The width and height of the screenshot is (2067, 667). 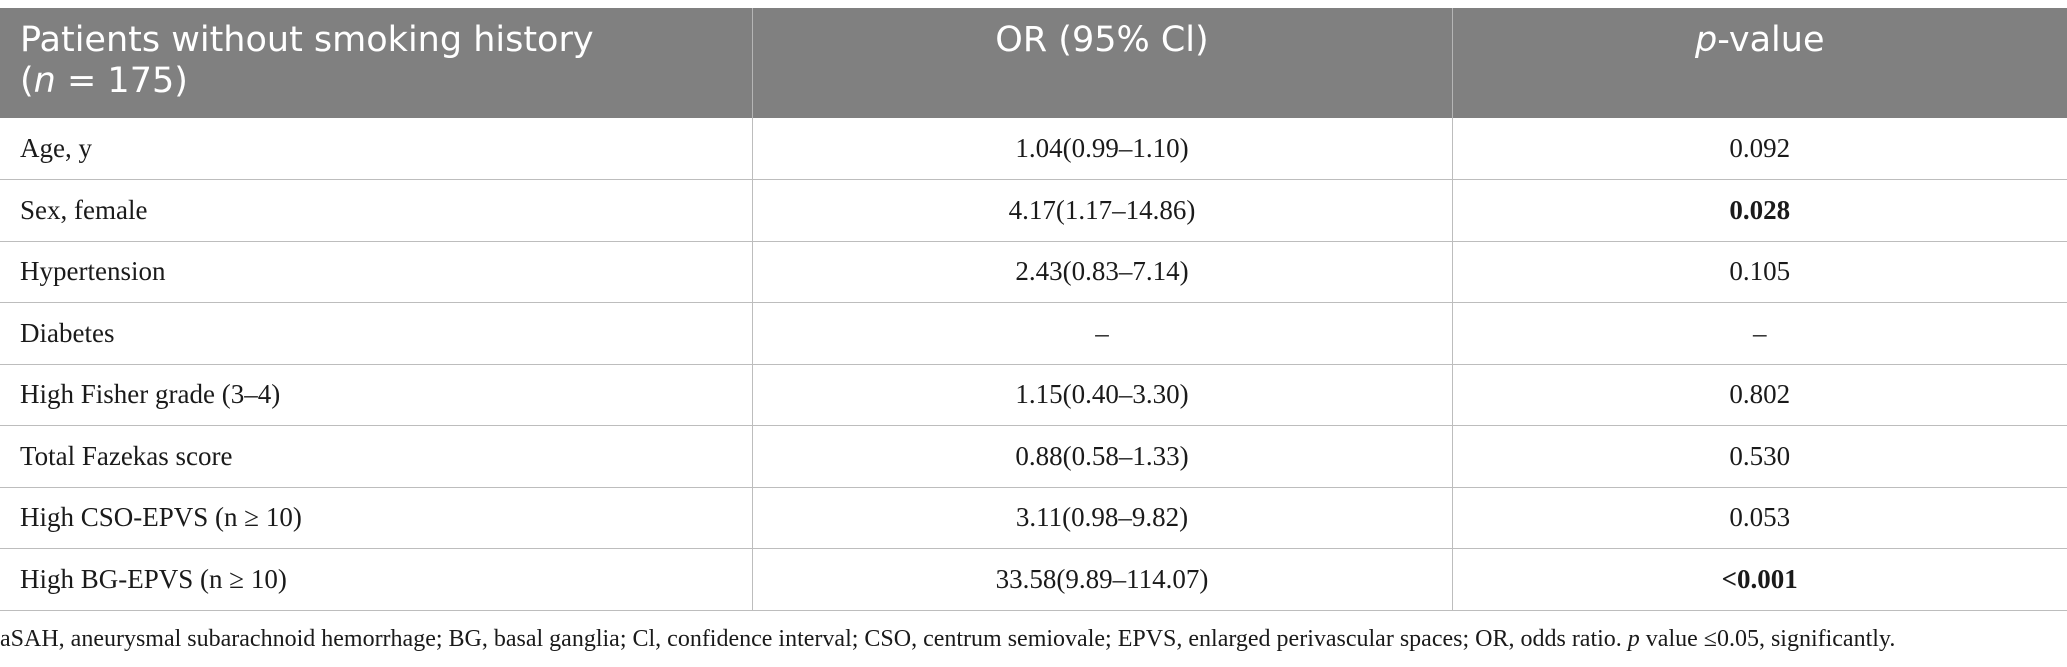 I want to click on header-p-var: p, so click(x=1706, y=40).